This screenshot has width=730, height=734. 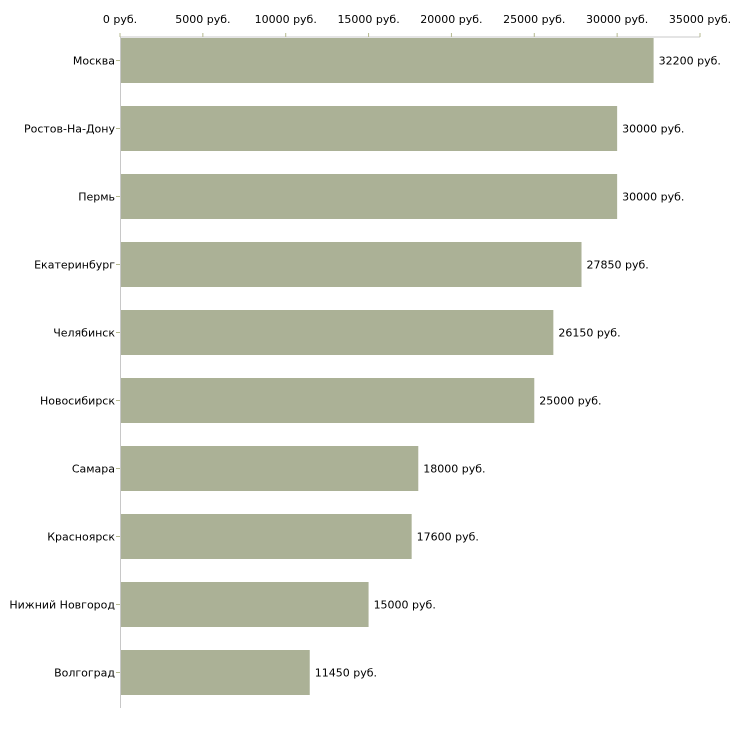 What do you see at coordinates (62, 605) in the screenshot?
I see `category-label: Нижний Новгород` at bounding box center [62, 605].